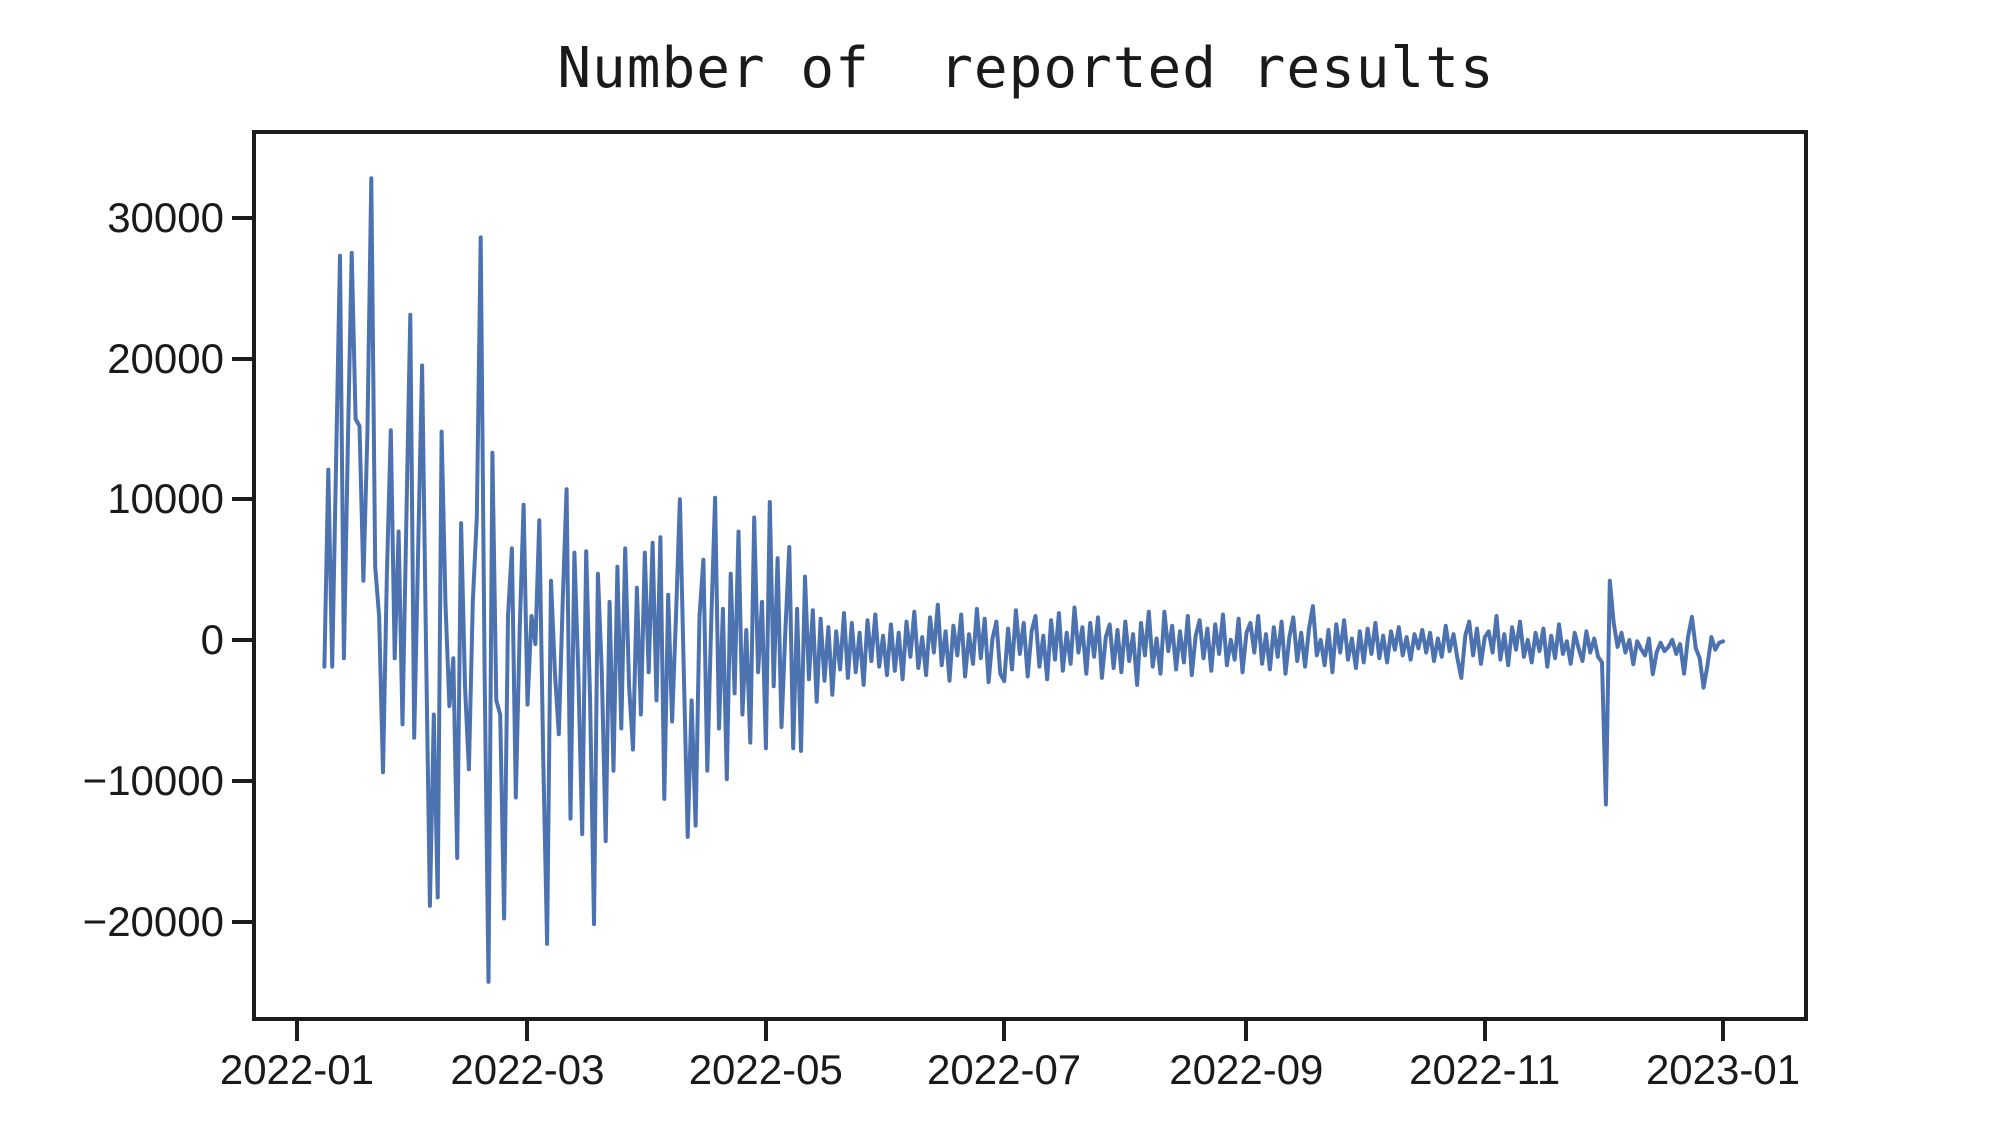  I want to click on y-tick-label: 20000, so click(165, 358).